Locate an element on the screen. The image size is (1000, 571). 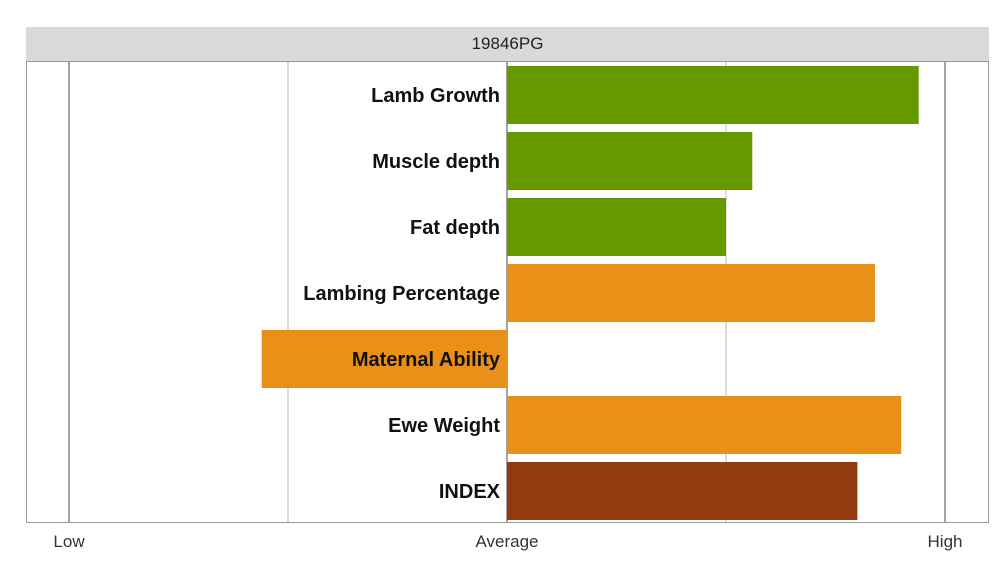
x-tick-label-high: High is located at coordinates (945, 541).